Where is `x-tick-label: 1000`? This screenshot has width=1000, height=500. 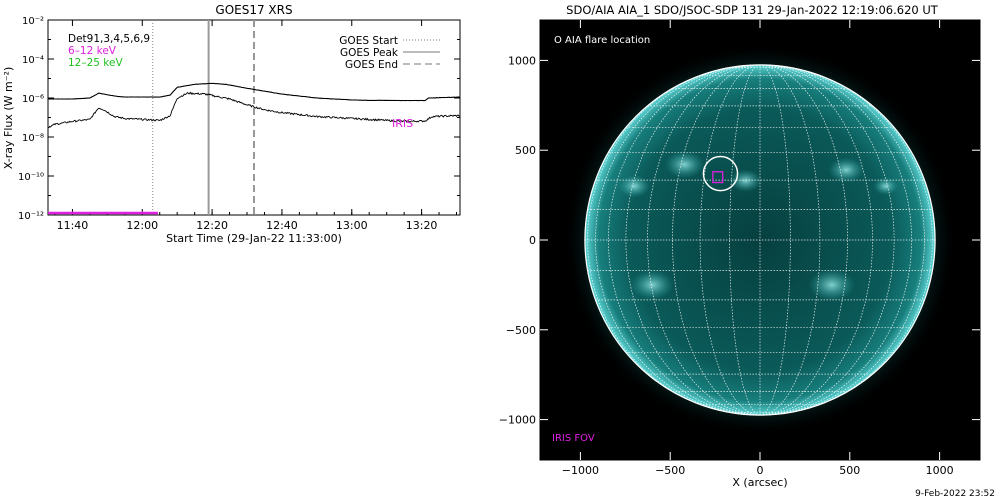 x-tick-label: 1000 is located at coordinates (940, 470).